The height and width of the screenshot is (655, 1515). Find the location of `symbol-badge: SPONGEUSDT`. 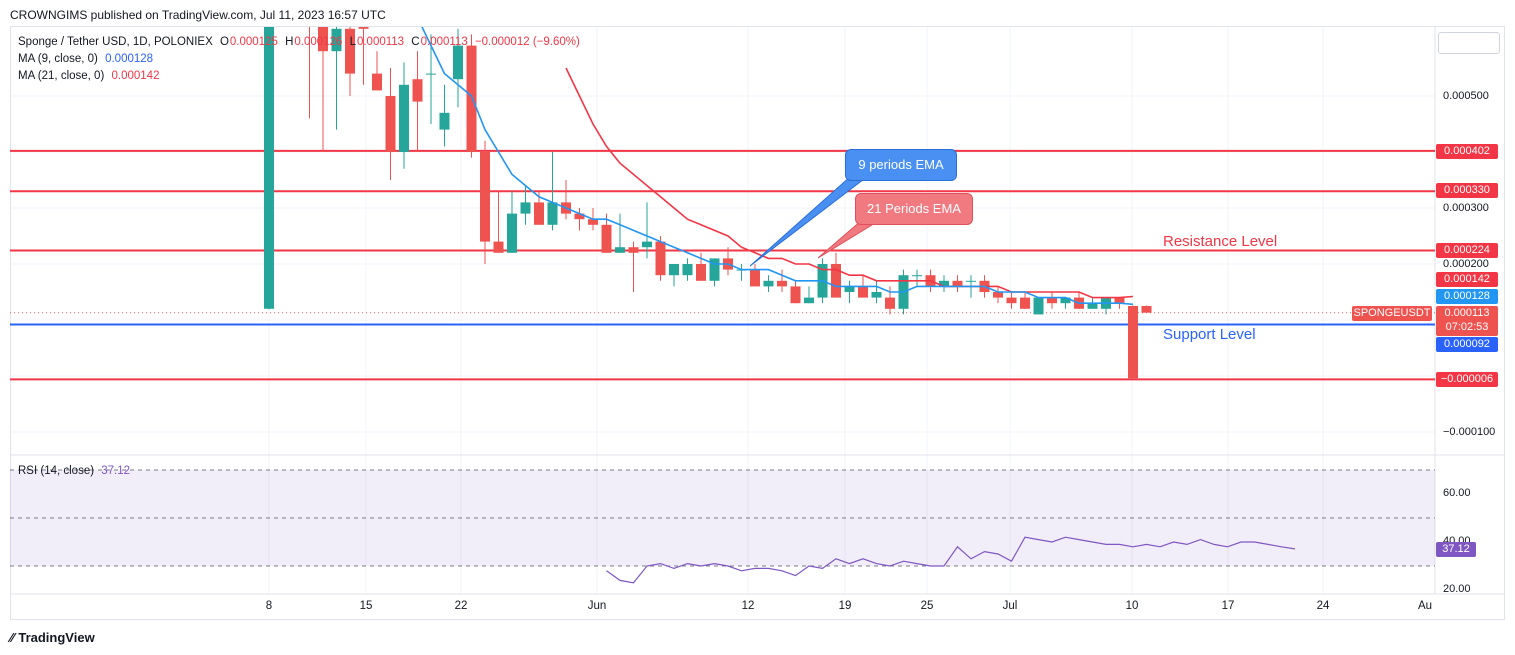

symbol-badge: SPONGEUSDT is located at coordinates (1392, 313).